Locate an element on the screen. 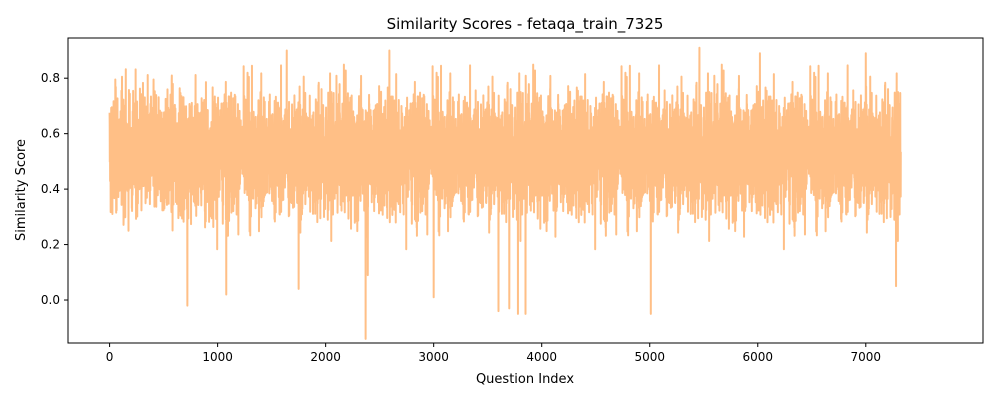 This screenshot has height=400, width=1000. x-tick-label: 3000 is located at coordinates (433, 357).